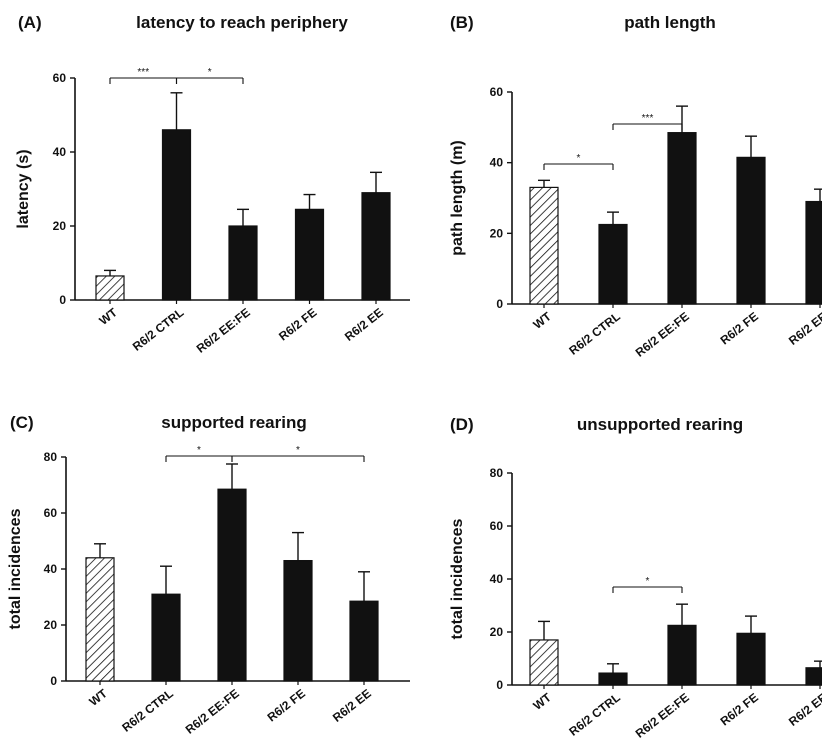 This screenshot has width=822, height=755. I want to click on y-axis-label: path length (m), so click(457, 198).